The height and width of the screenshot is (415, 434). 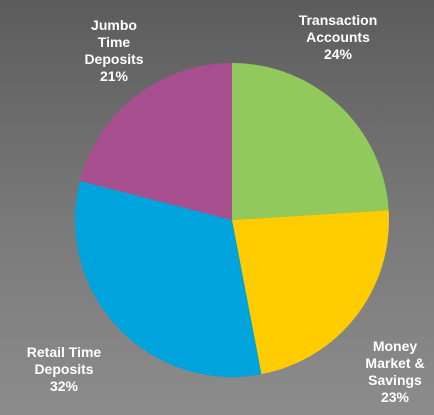 I want to click on value-label: 21%, so click(x=114, y=76).